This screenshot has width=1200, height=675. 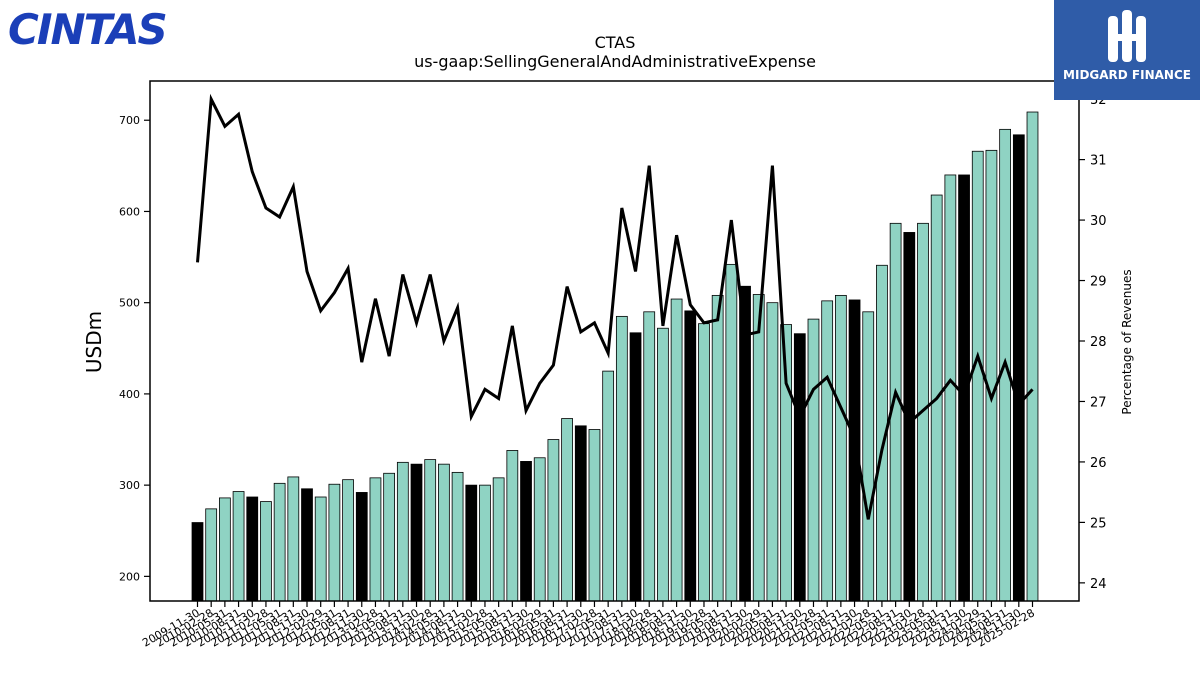 I want to click on y2-tick-label: 24, so click(x=1098, y=584).